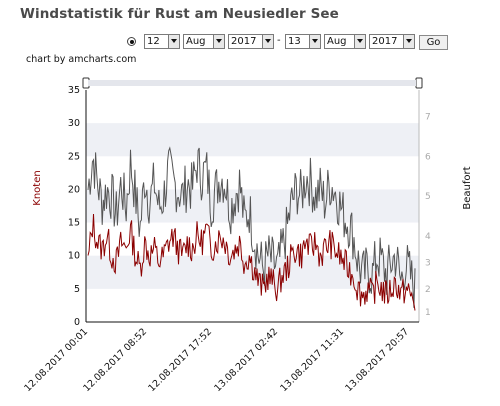 Image resolution: width=500 pixels, height=406 pixels. Describe the element at coordinates (74, 156) in the screenshot. I see `y-tick-label: 25` at that location.